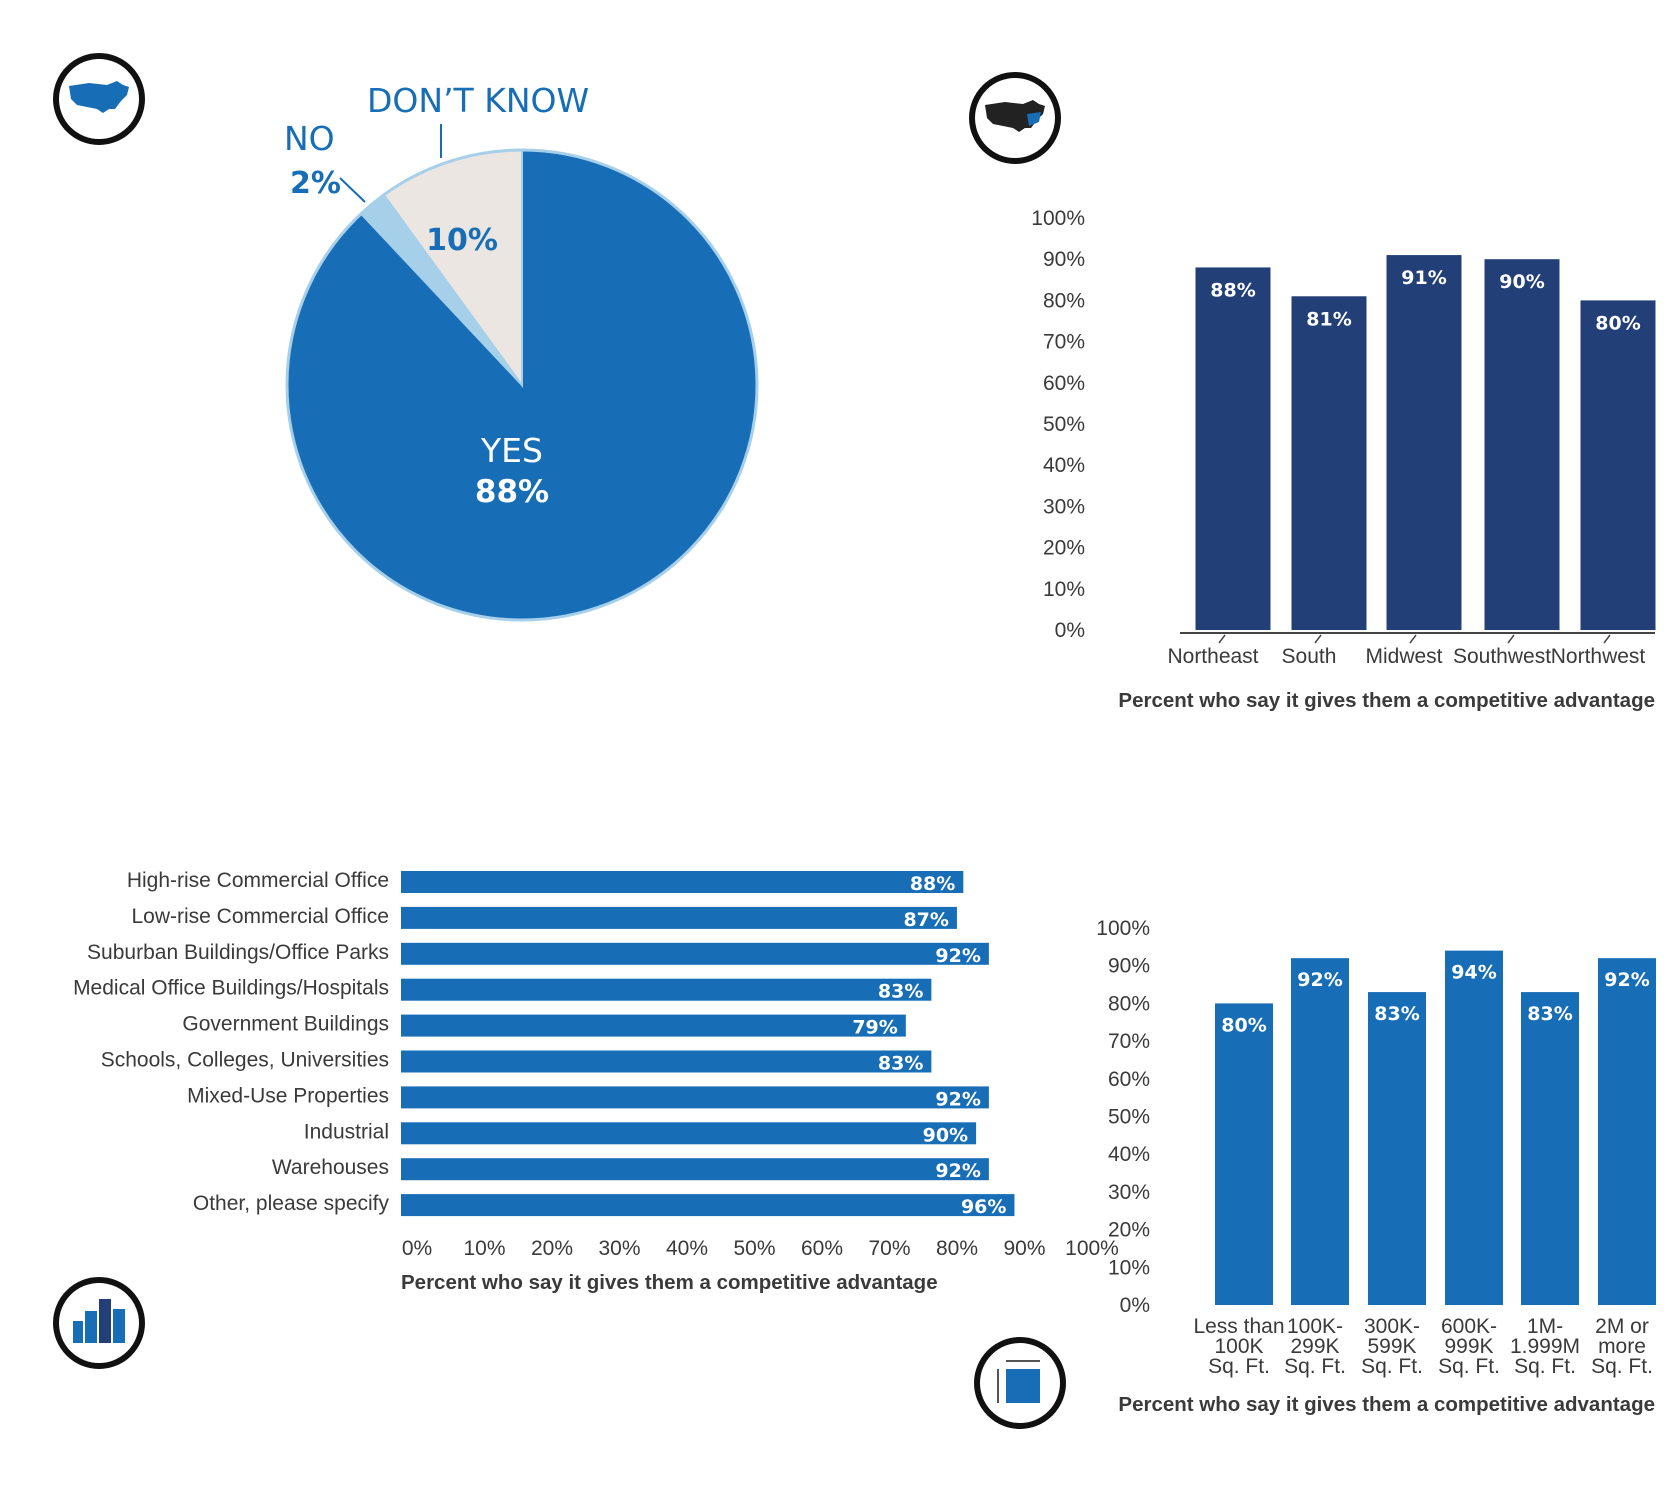 This screenshot has height=1499, width=1678. Describe the element at coordinates (1064, 548) in the screenshot. I see `y-tick-label: 20%` at that location.